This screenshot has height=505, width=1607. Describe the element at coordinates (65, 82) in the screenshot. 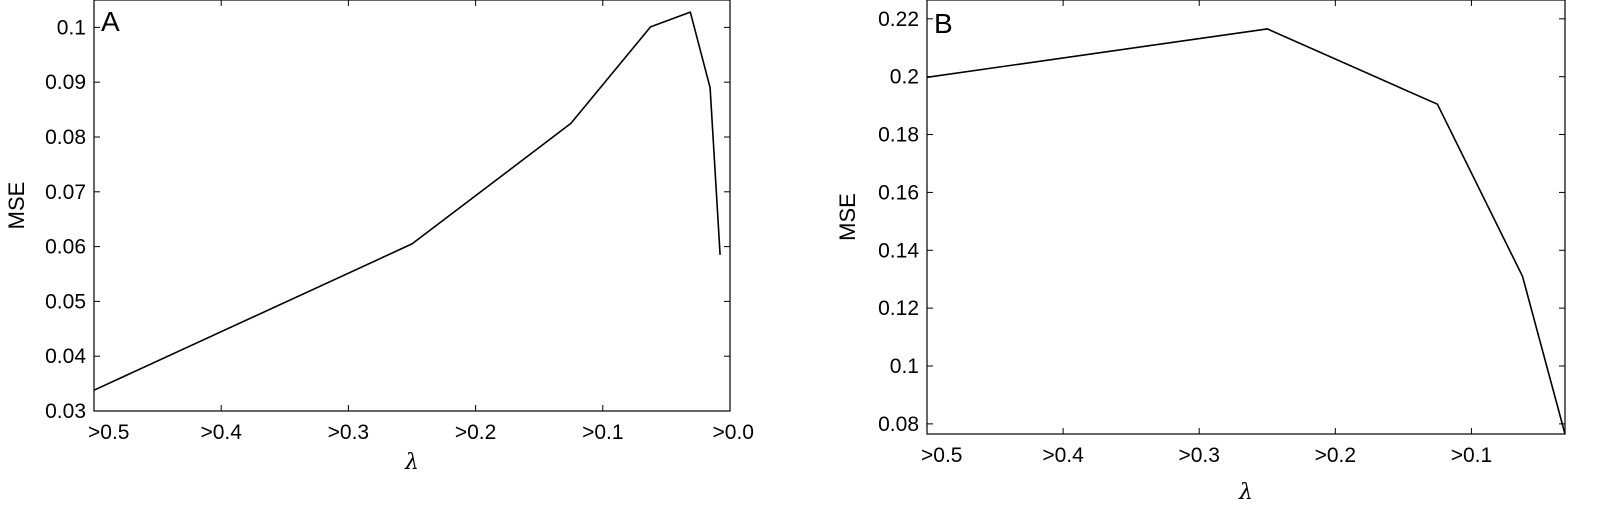

I see `panel-a-y-tick-label: 0.09` at that location.